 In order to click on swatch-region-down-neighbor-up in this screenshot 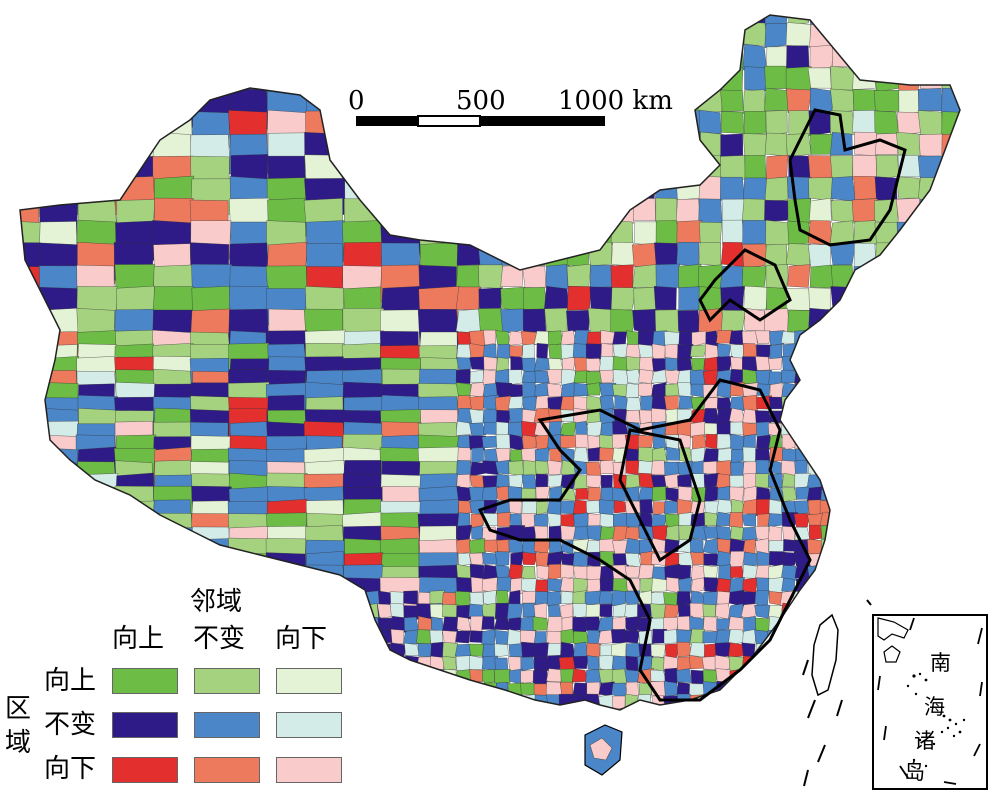, I will do `click(145, 770)`.